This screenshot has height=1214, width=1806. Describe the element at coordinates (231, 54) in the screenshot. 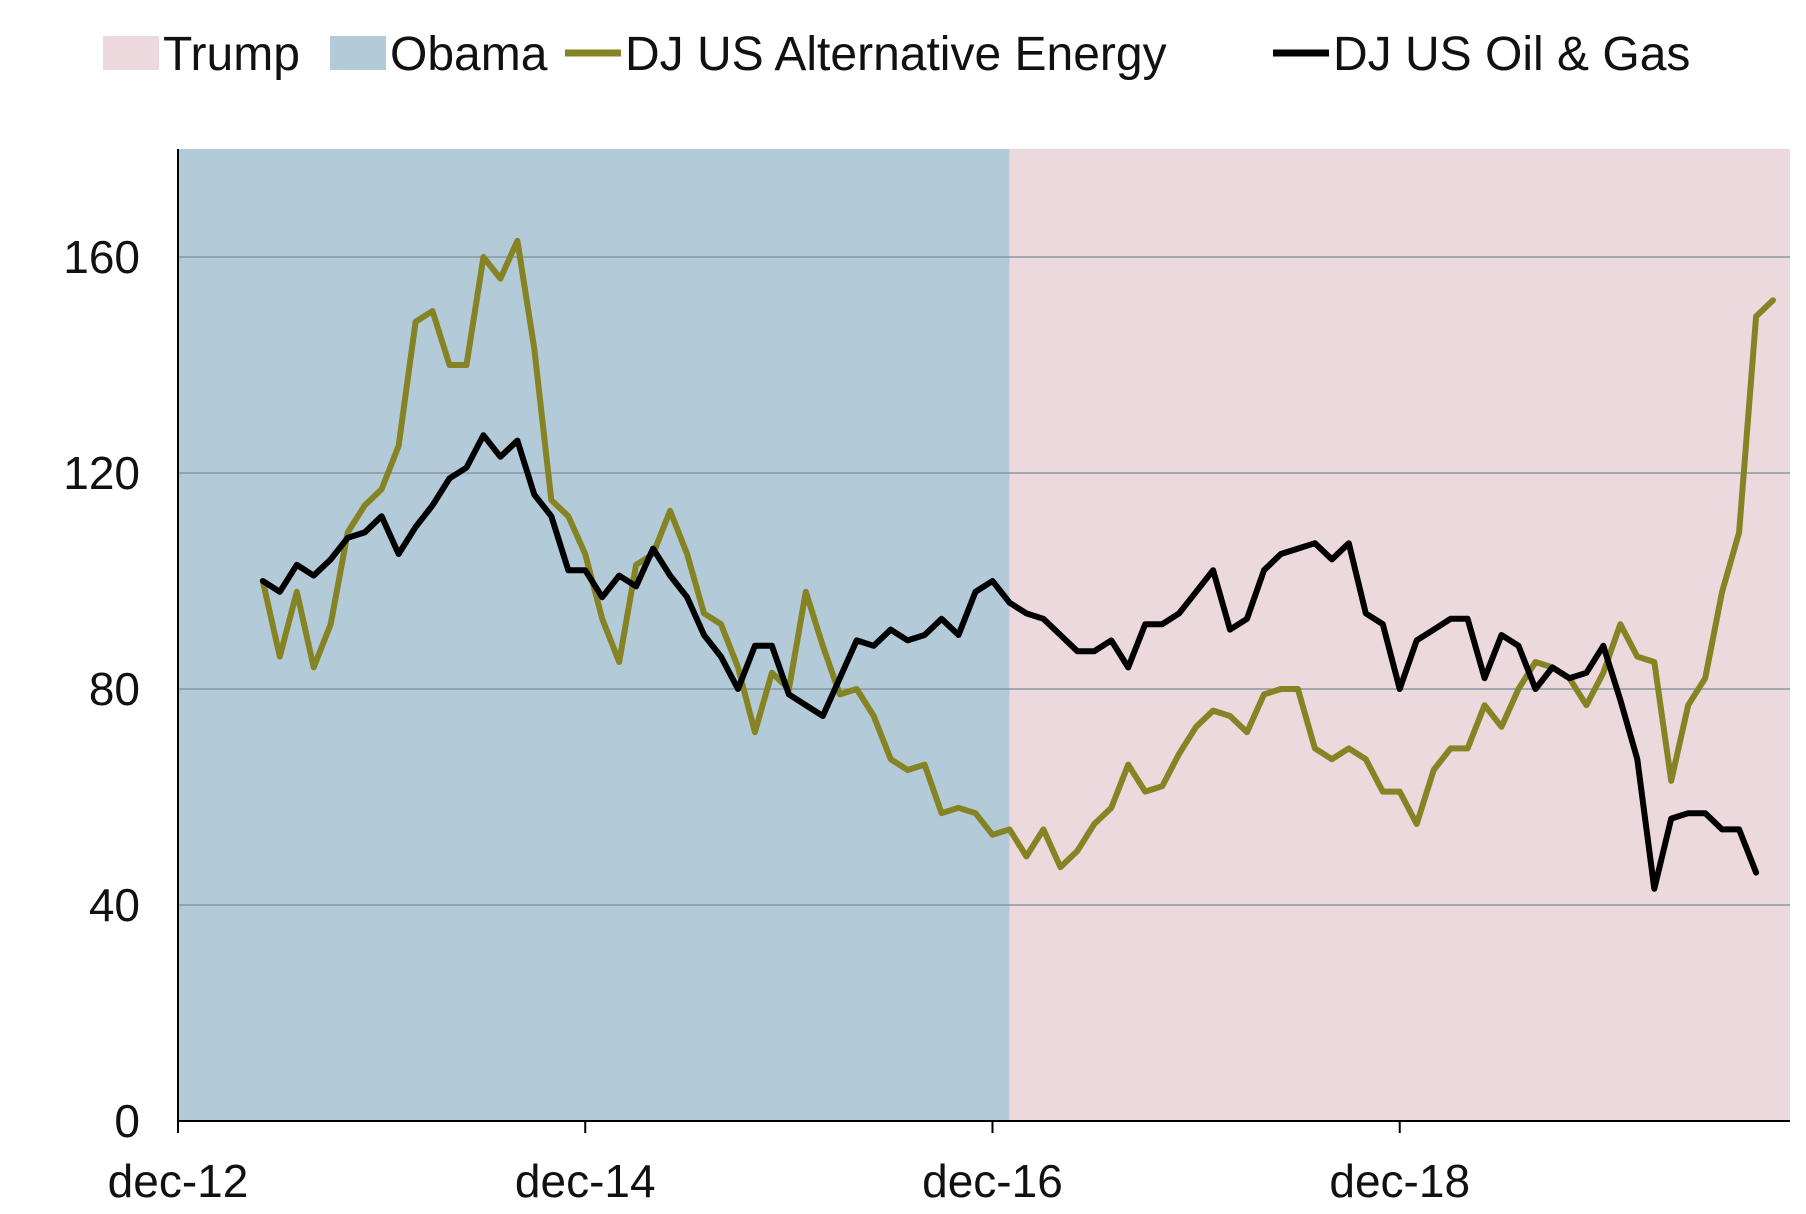

I see `legend-item-trump-label: Trump` at that location.